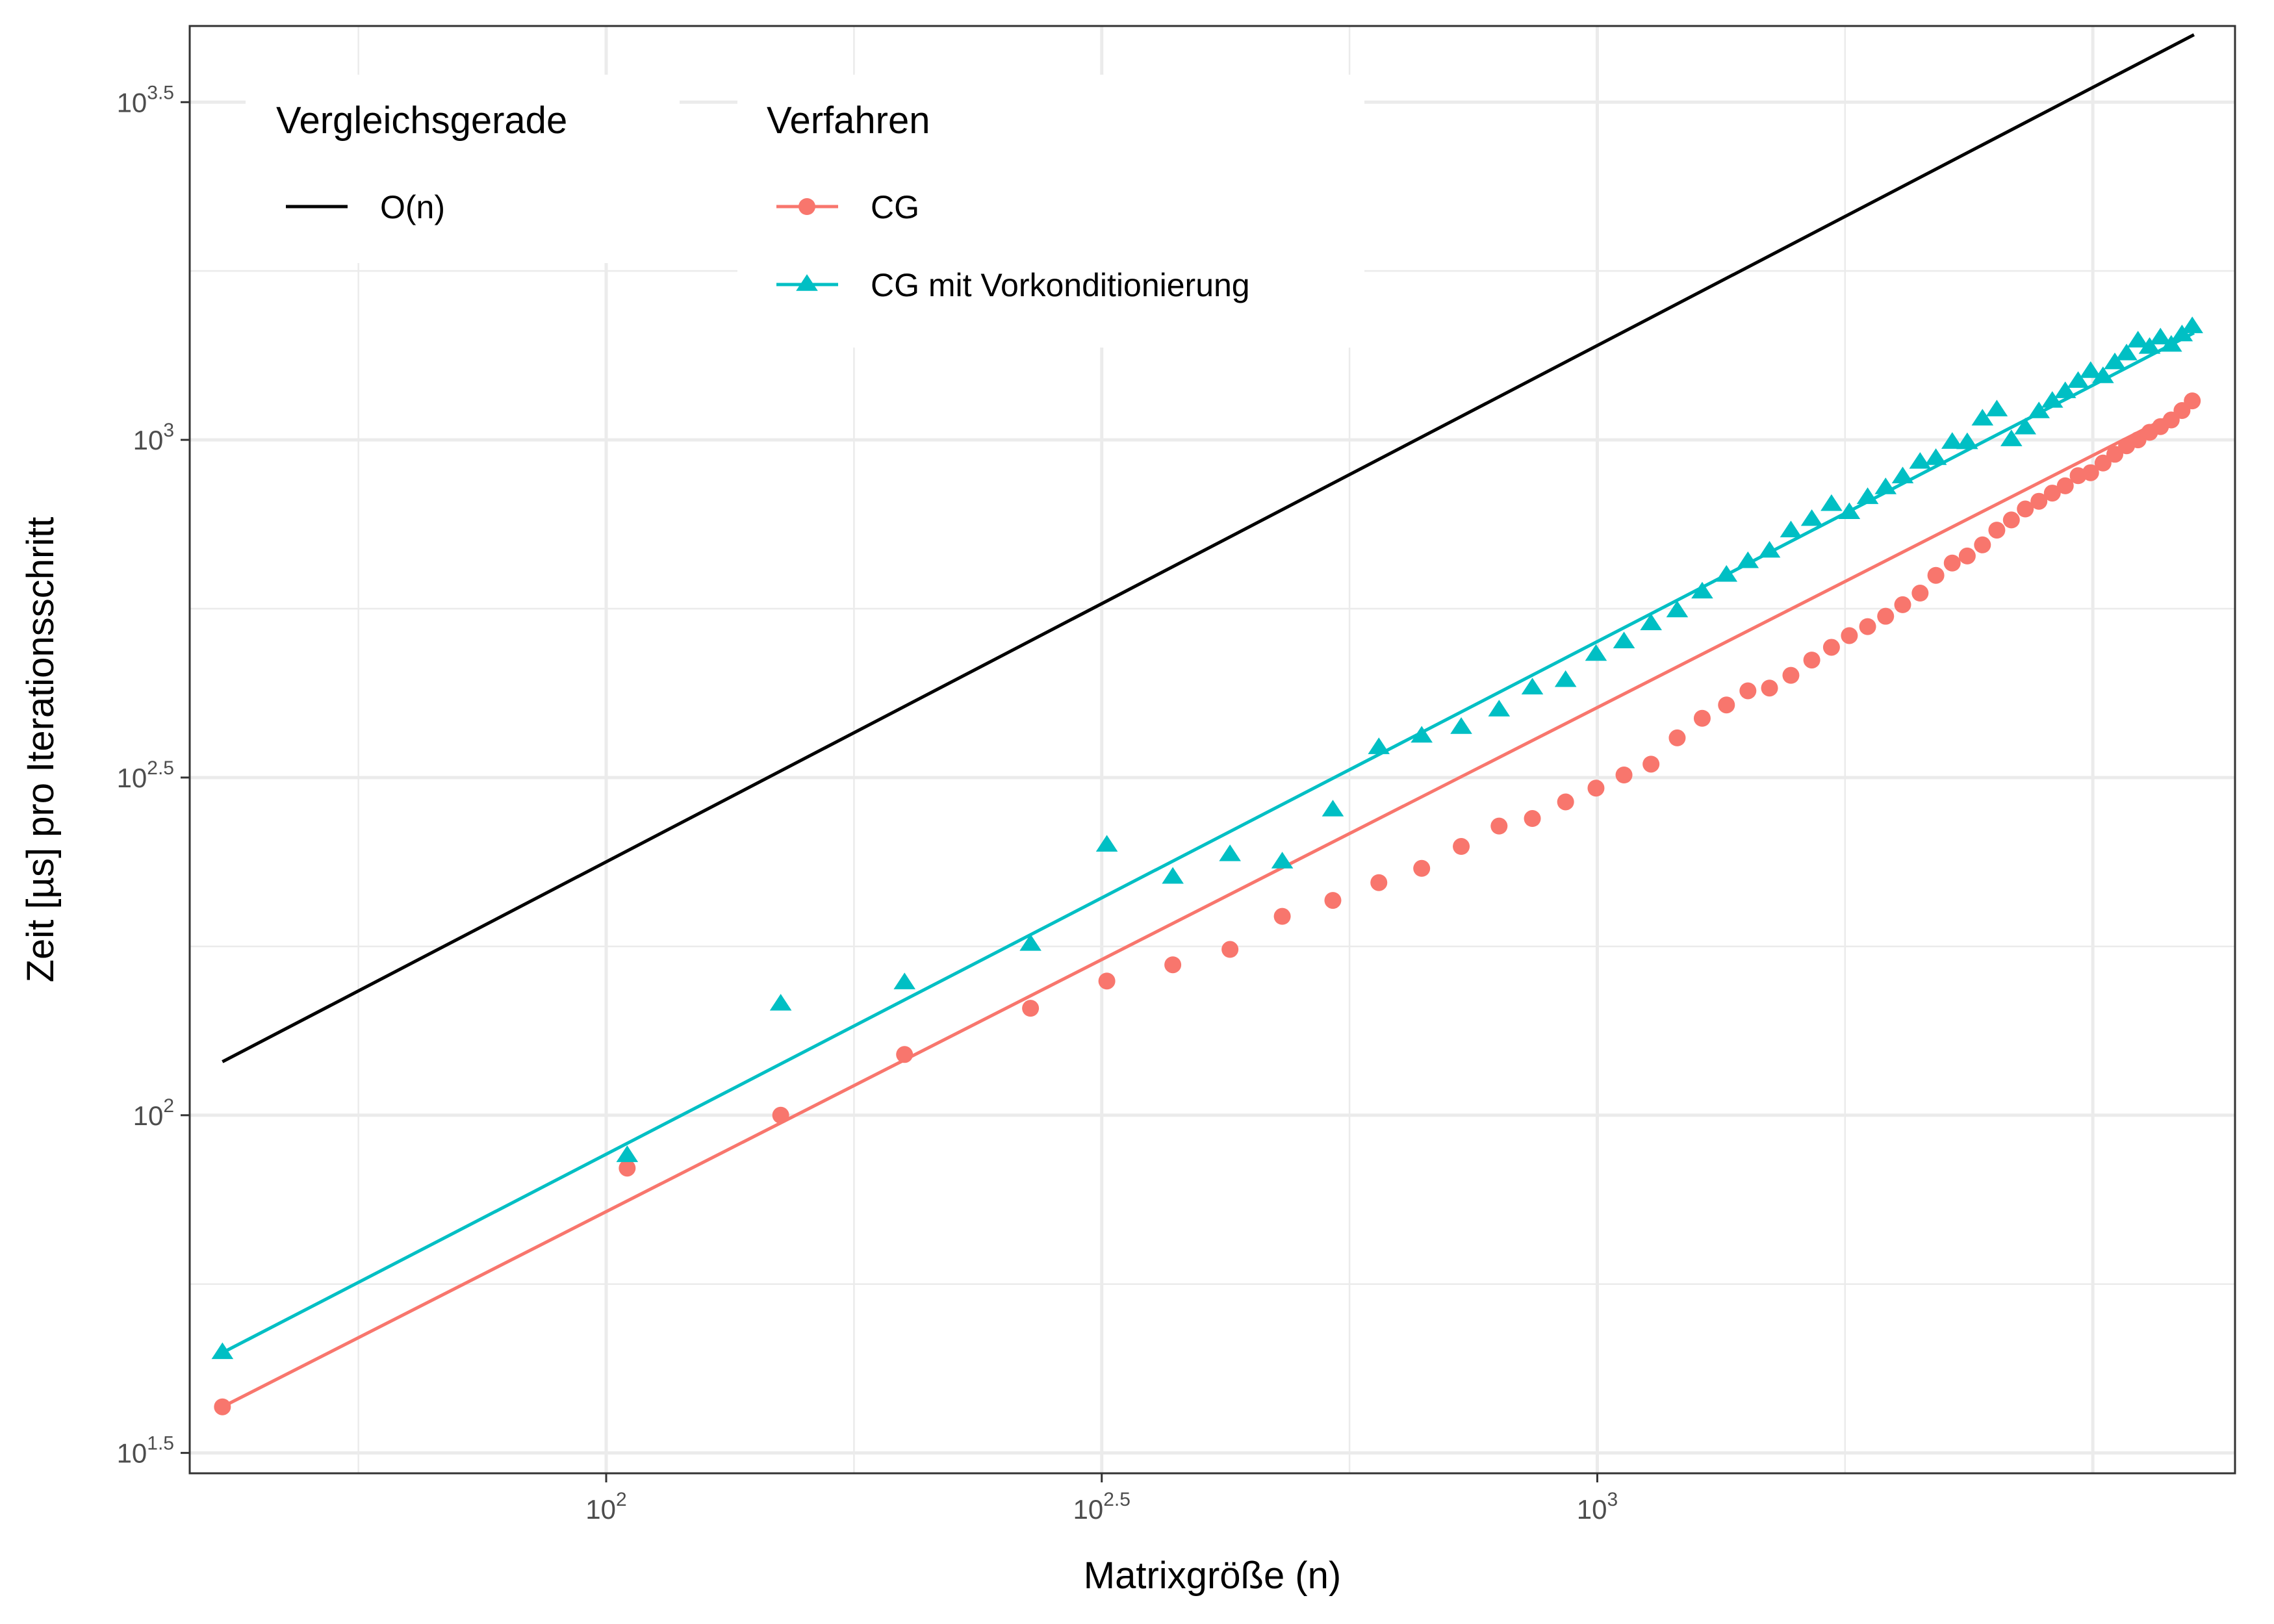 The width and height of the screenshot is (2274, 1624). Describe the element at coordinates (807, 282) in the screenshot. I see `legend-key-triangle` at that location.